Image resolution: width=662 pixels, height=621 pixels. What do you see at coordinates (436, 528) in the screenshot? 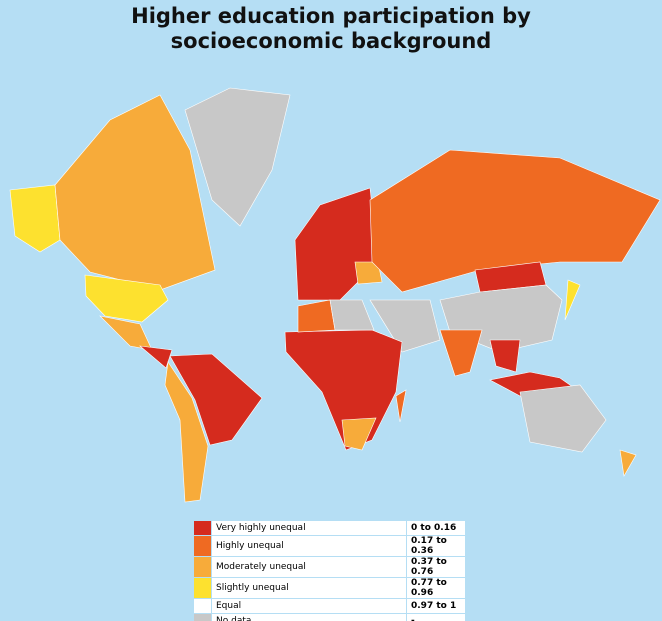
I see `legend-range: 0 to 0.16` at bounding box center [436, 528].